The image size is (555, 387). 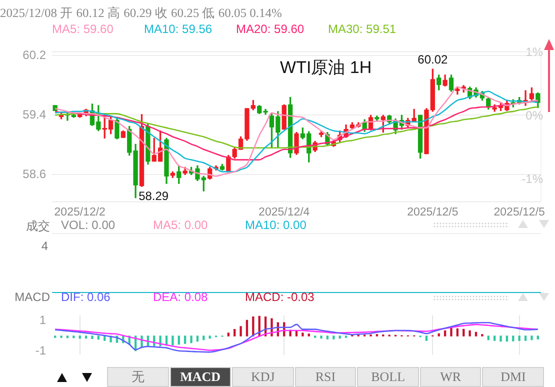 I want to click on text: 4, so click(x=44, y=246).